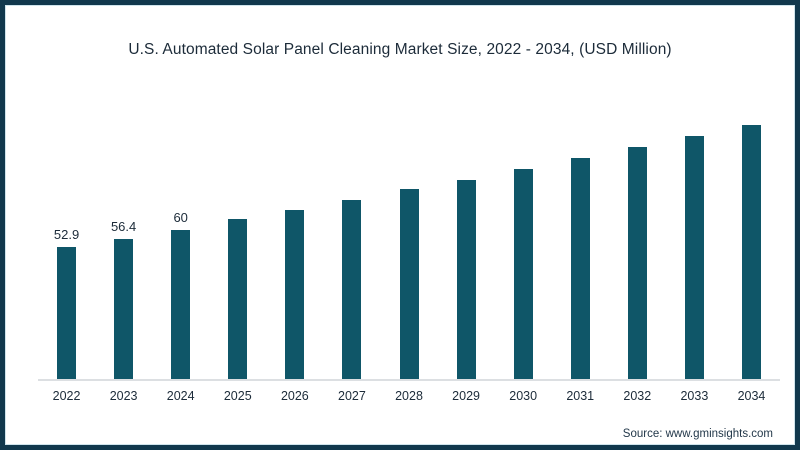 Image resolution: width=800 pixels, height=450 pixels. What do you see at coordinates (694, 257) in the screenshot?
I see `bar-2033` at bounding box center [694, 257].